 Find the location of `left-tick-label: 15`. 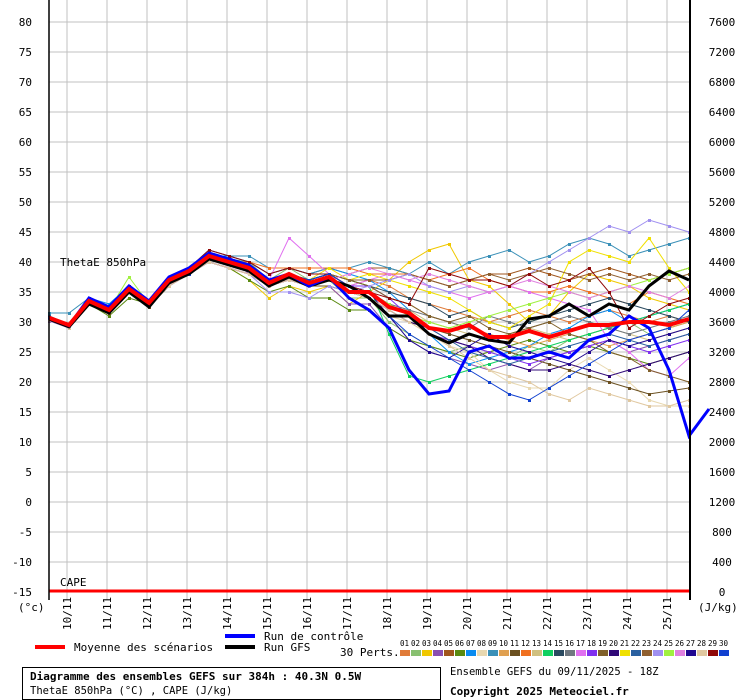

left-tick-label: 15 is located at coordinates (25, 412).